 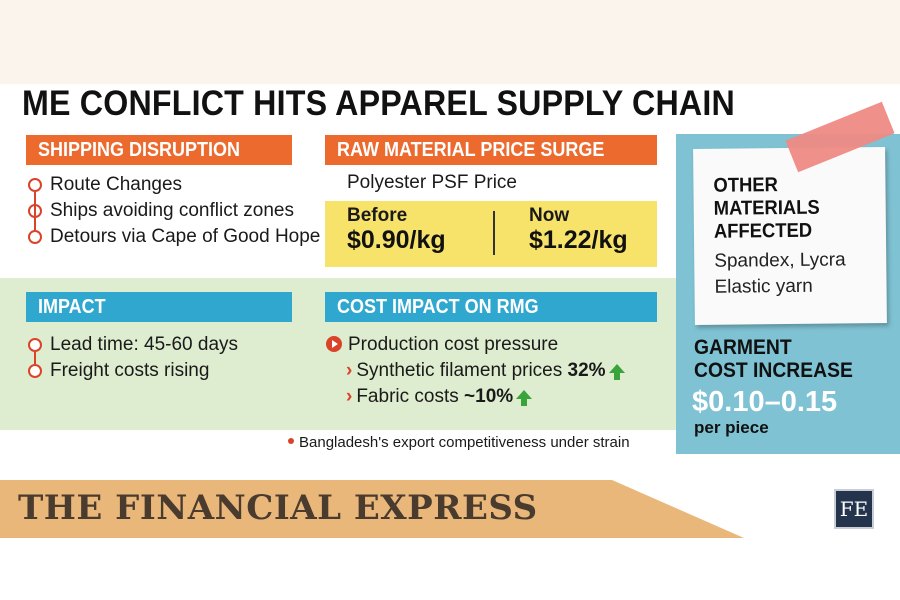 I want to click on brand-name: THE FINANCIAL EXPRESS, so click(x=278, y=508).